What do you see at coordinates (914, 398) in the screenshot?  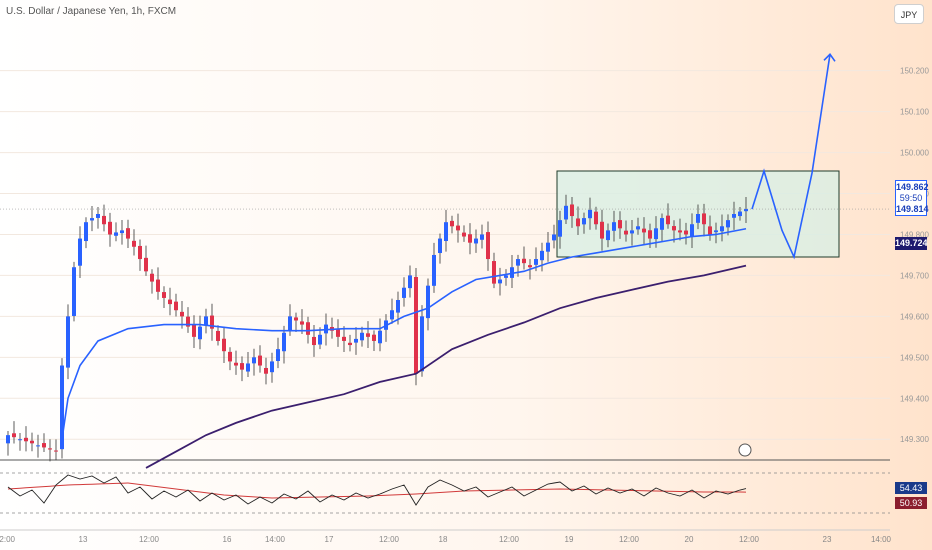 I see `y-tick-label: 149.400` at bounding box center [914, 398].